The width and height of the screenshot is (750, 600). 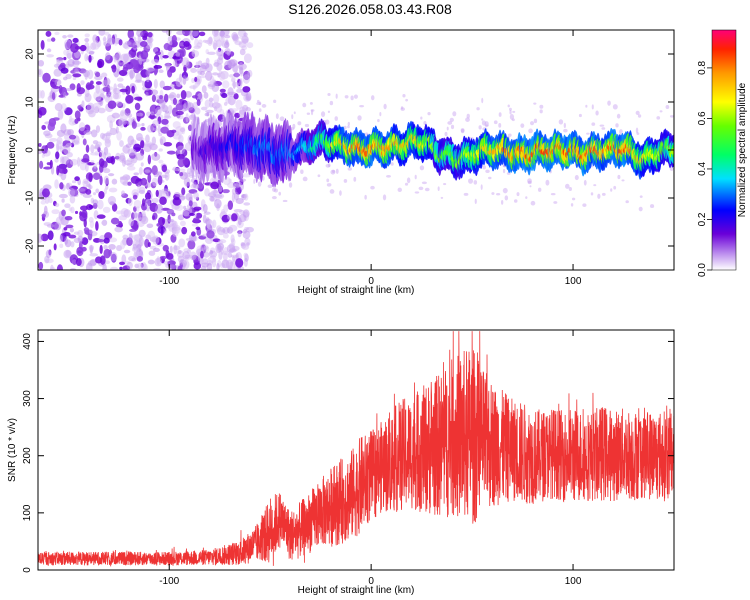 What do you see at coordinates (27, 512) in the screenshot?
I see `snr-y-tick-label: 100` at bounding box center [27, 512].